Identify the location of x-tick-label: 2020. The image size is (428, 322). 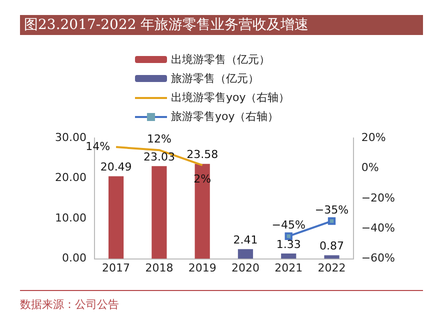
(245, 267).